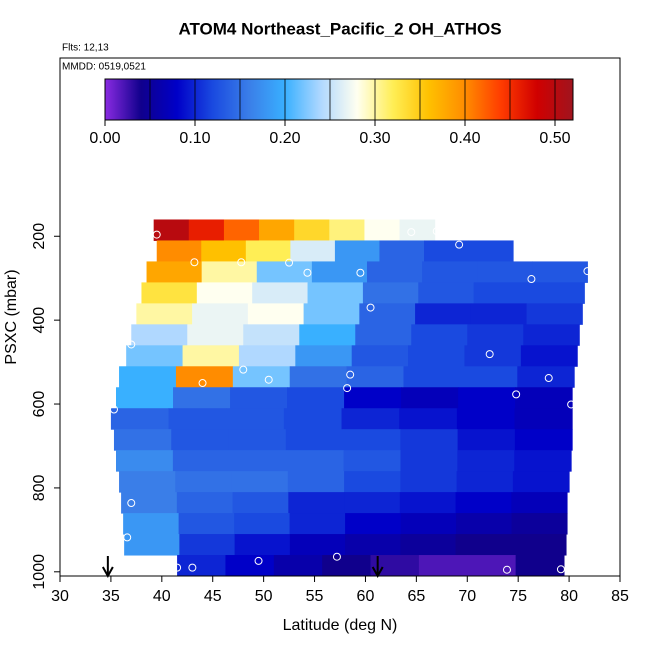 This screenshot has width=650, height=655. I want to click on x-tick-label: 75, so click(518, 596).